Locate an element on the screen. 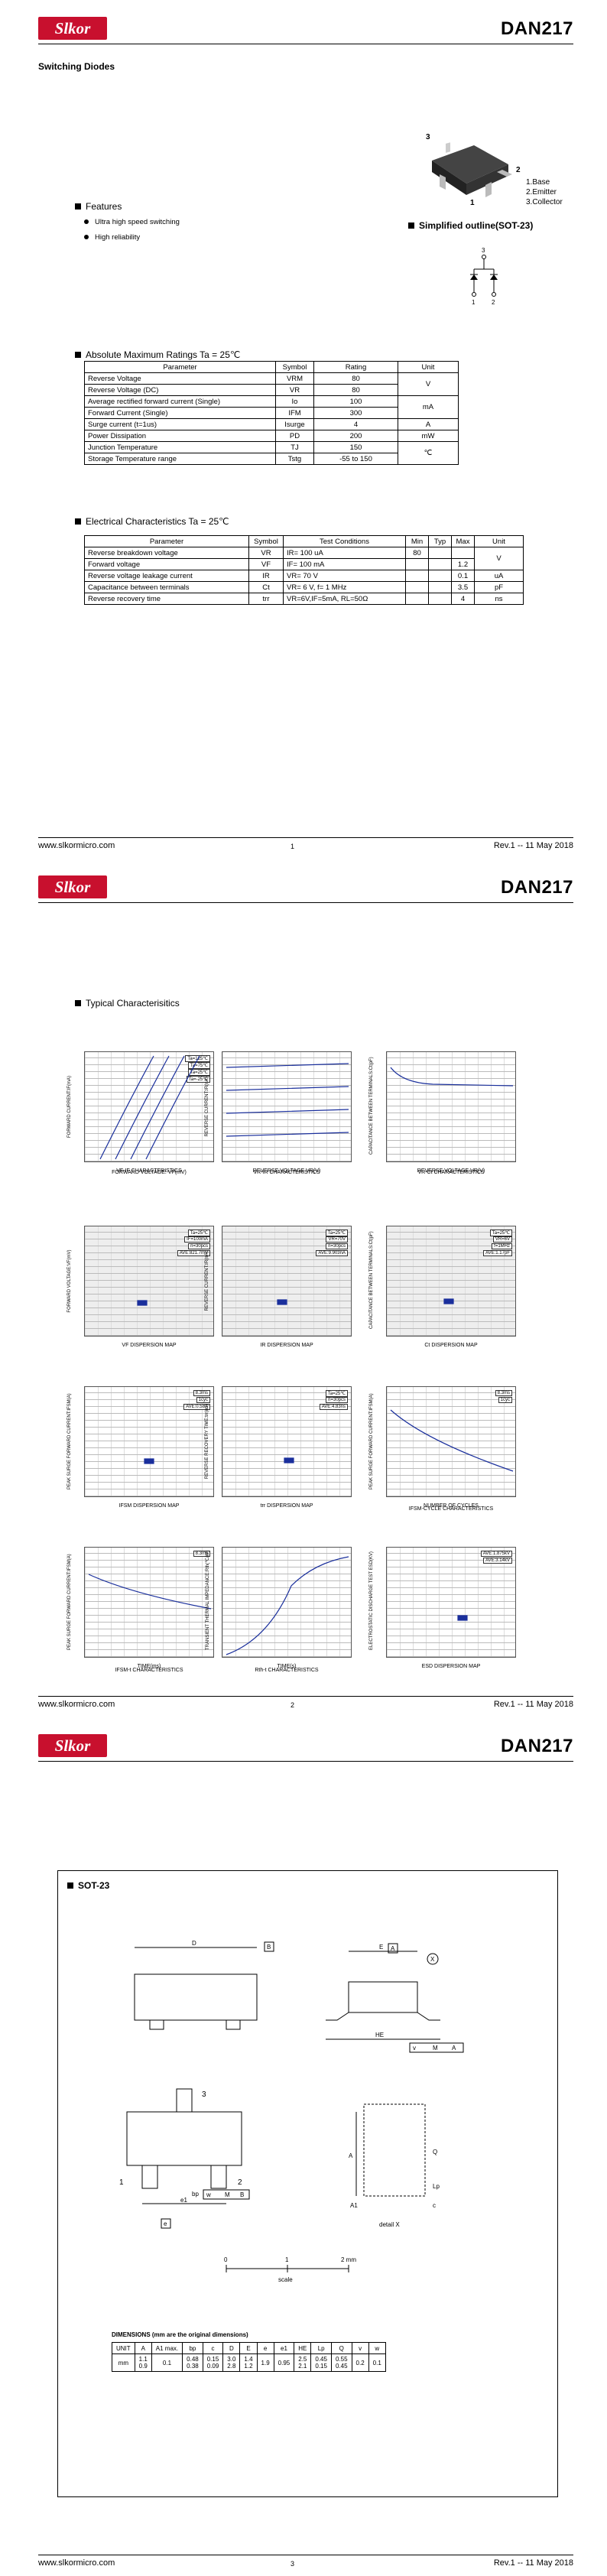 The image size is (607, 2576). dim-value: 1.1 0.9 is located at coordinates (143, 2363).